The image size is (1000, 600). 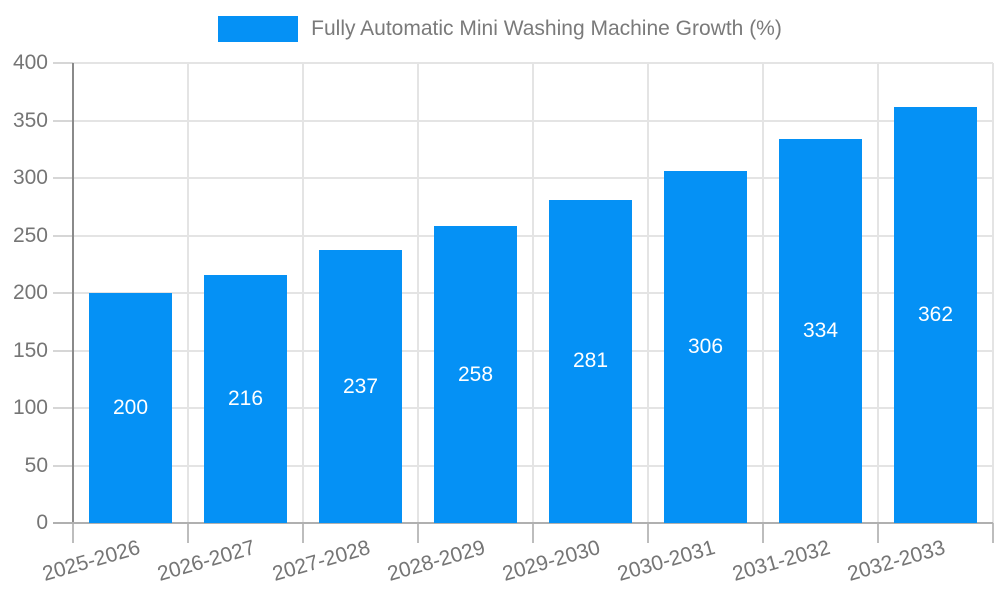 I want to click on y-axis-tick-label: 400, so click(x=30, y=62).